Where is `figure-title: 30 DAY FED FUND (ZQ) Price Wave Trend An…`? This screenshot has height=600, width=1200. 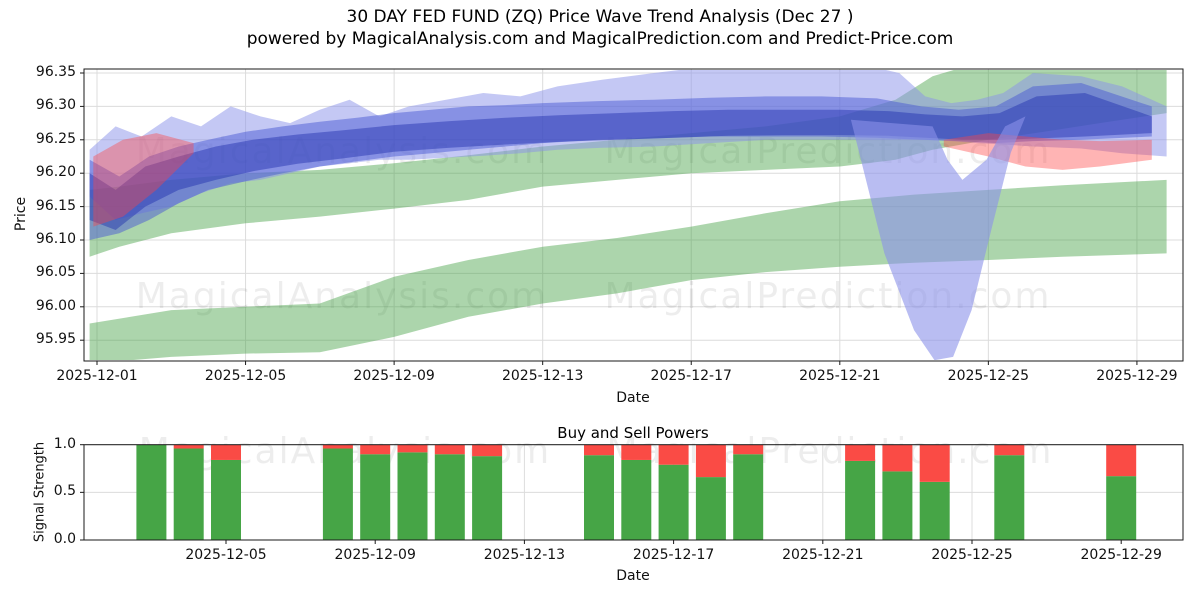
figure-title: 30 DAY FED FUND (ZQ) Price Wave Trend An… is located at coordinates (600, 17).